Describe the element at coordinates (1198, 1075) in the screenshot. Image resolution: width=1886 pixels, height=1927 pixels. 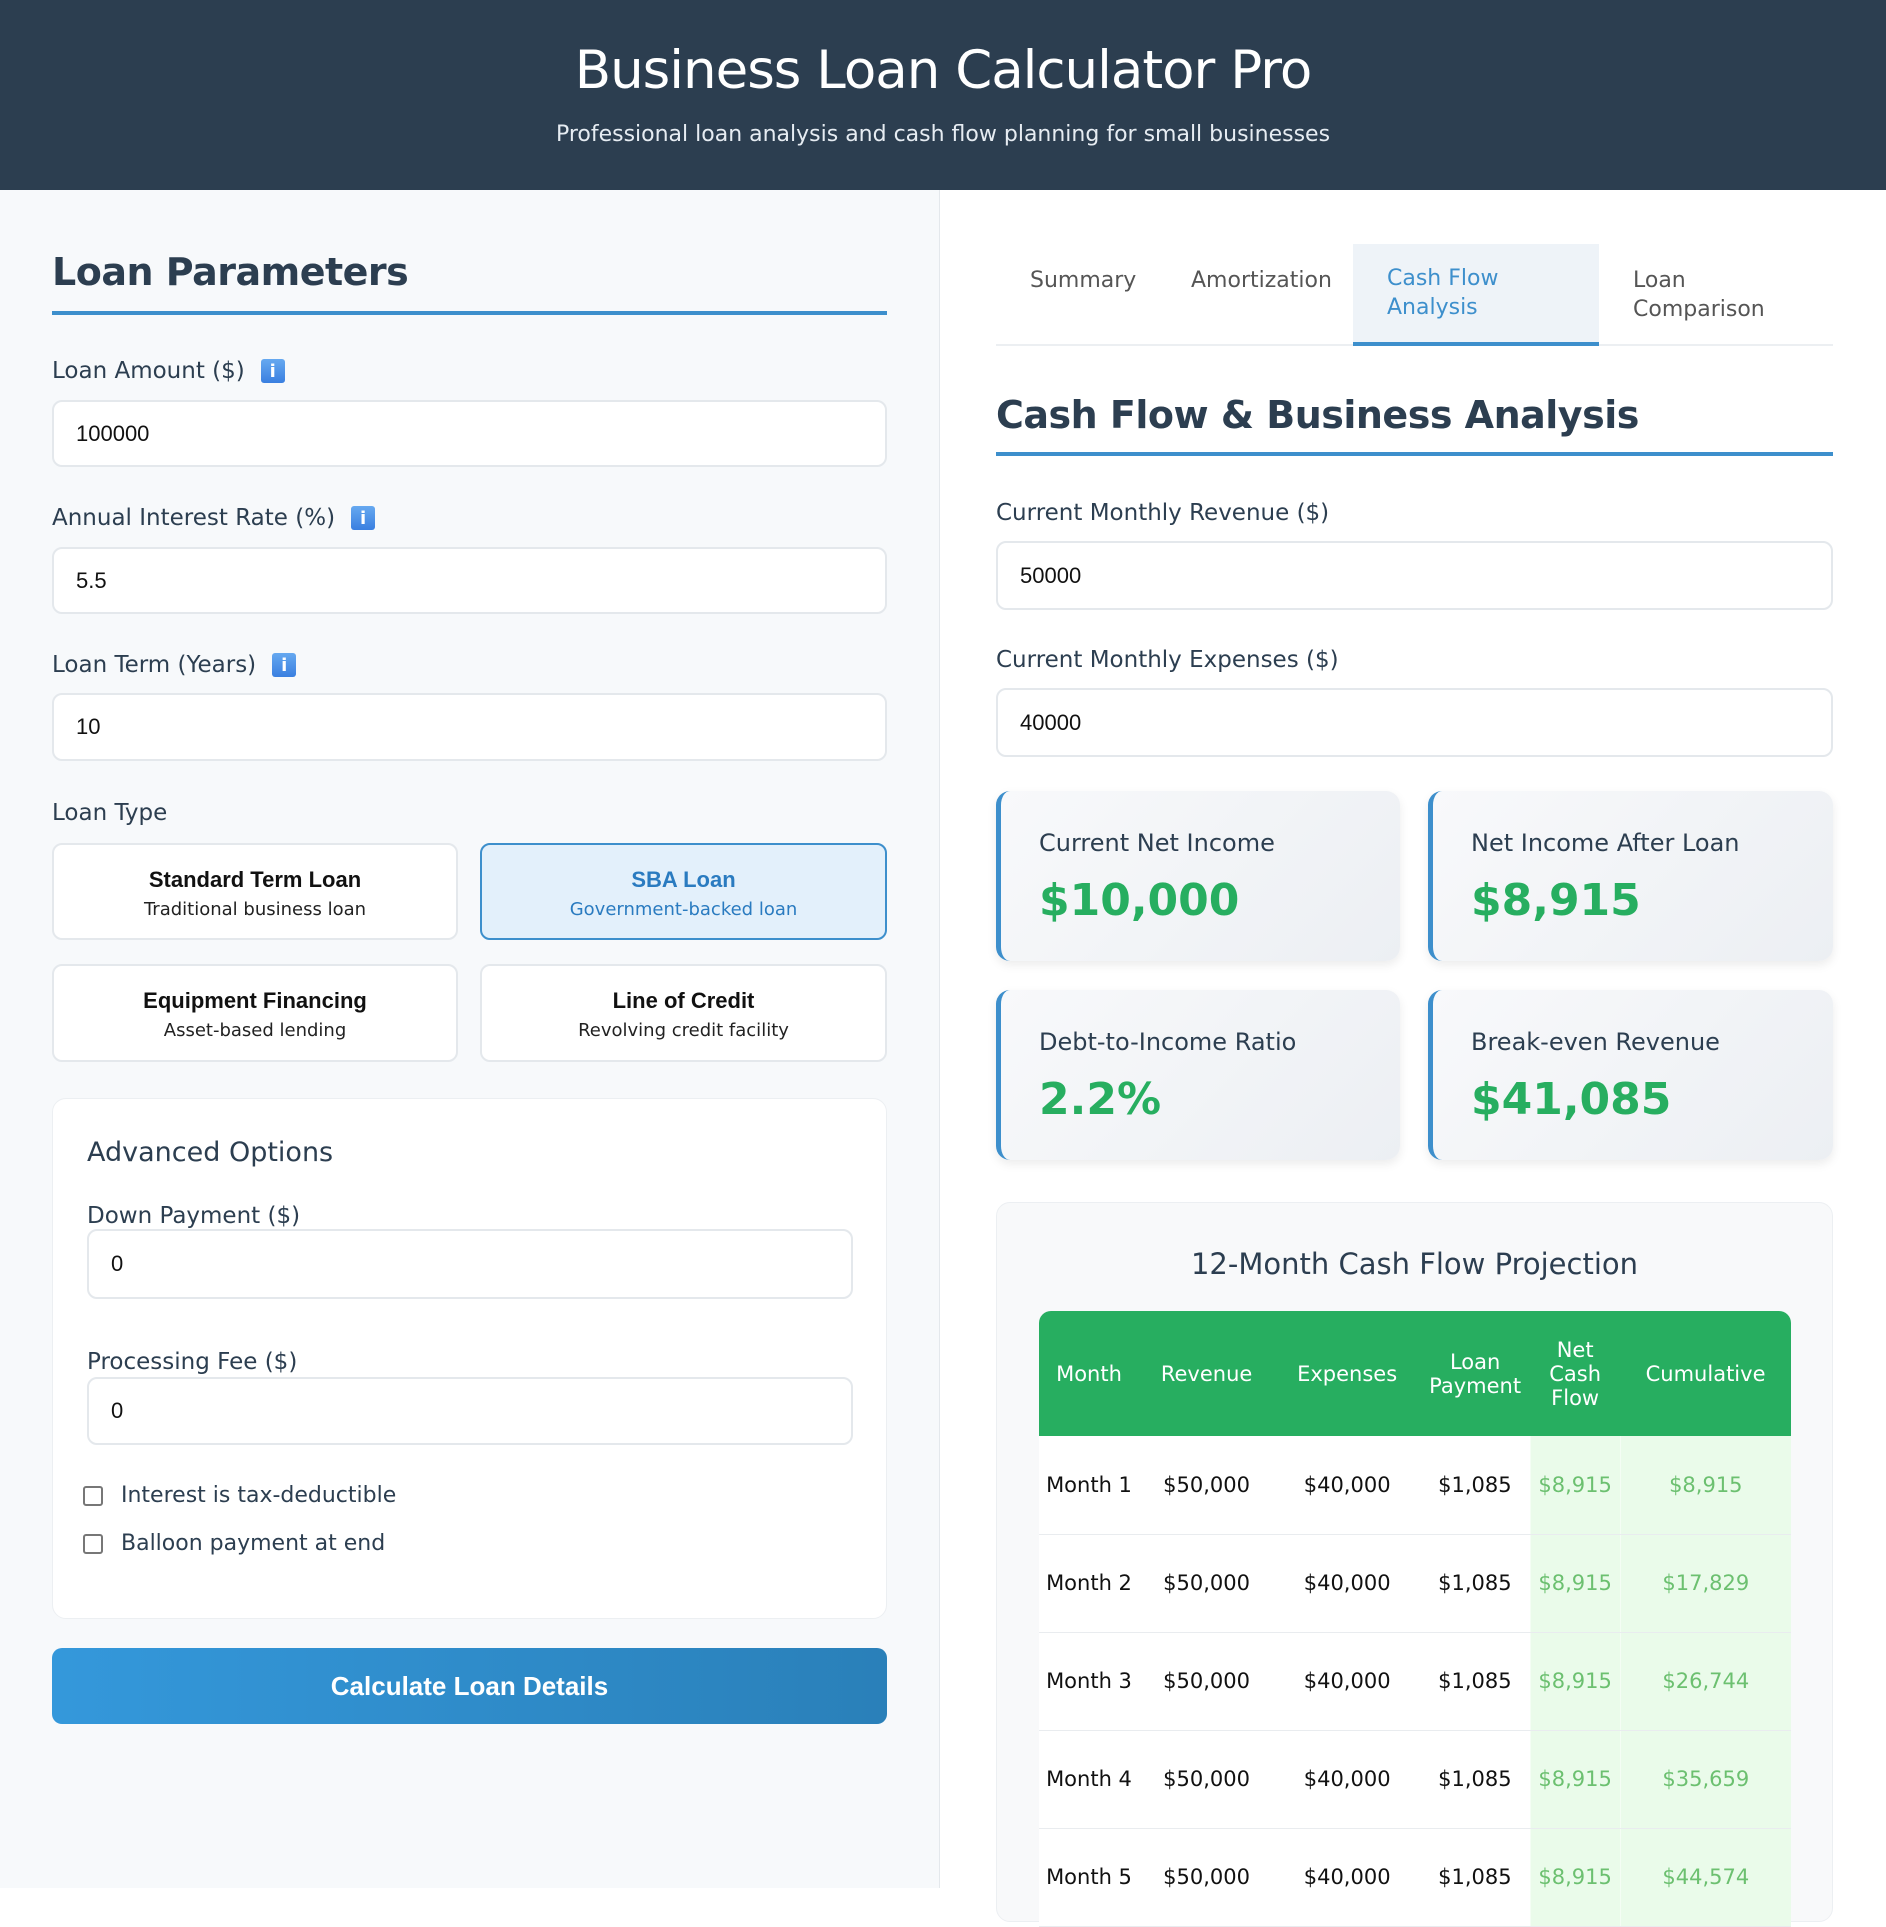
I see `metric-debt-to-income: Debt-to-Income Ratio 2.2%` at that location.